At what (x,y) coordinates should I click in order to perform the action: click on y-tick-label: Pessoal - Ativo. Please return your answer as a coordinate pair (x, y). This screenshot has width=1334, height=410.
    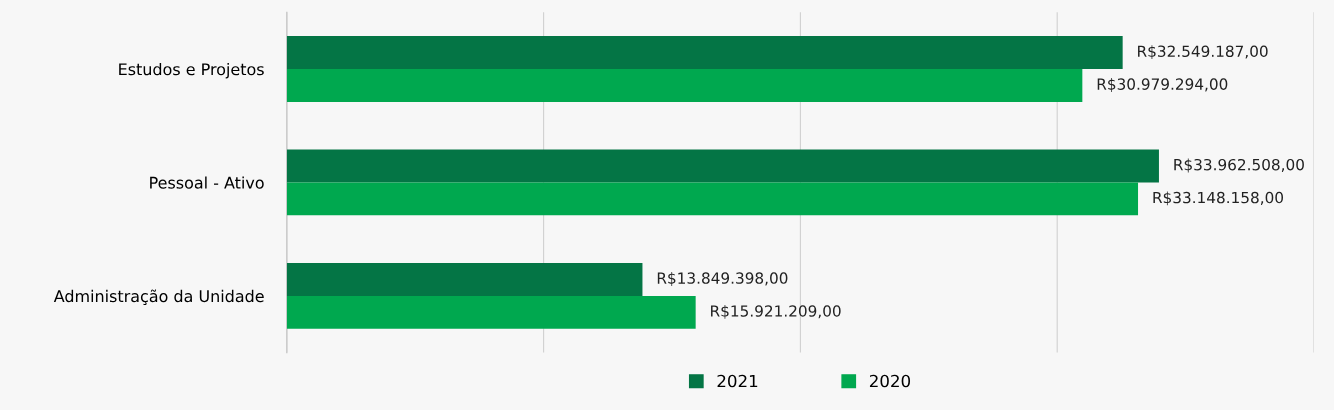
    Looking at the image, I should click on (207, 182).